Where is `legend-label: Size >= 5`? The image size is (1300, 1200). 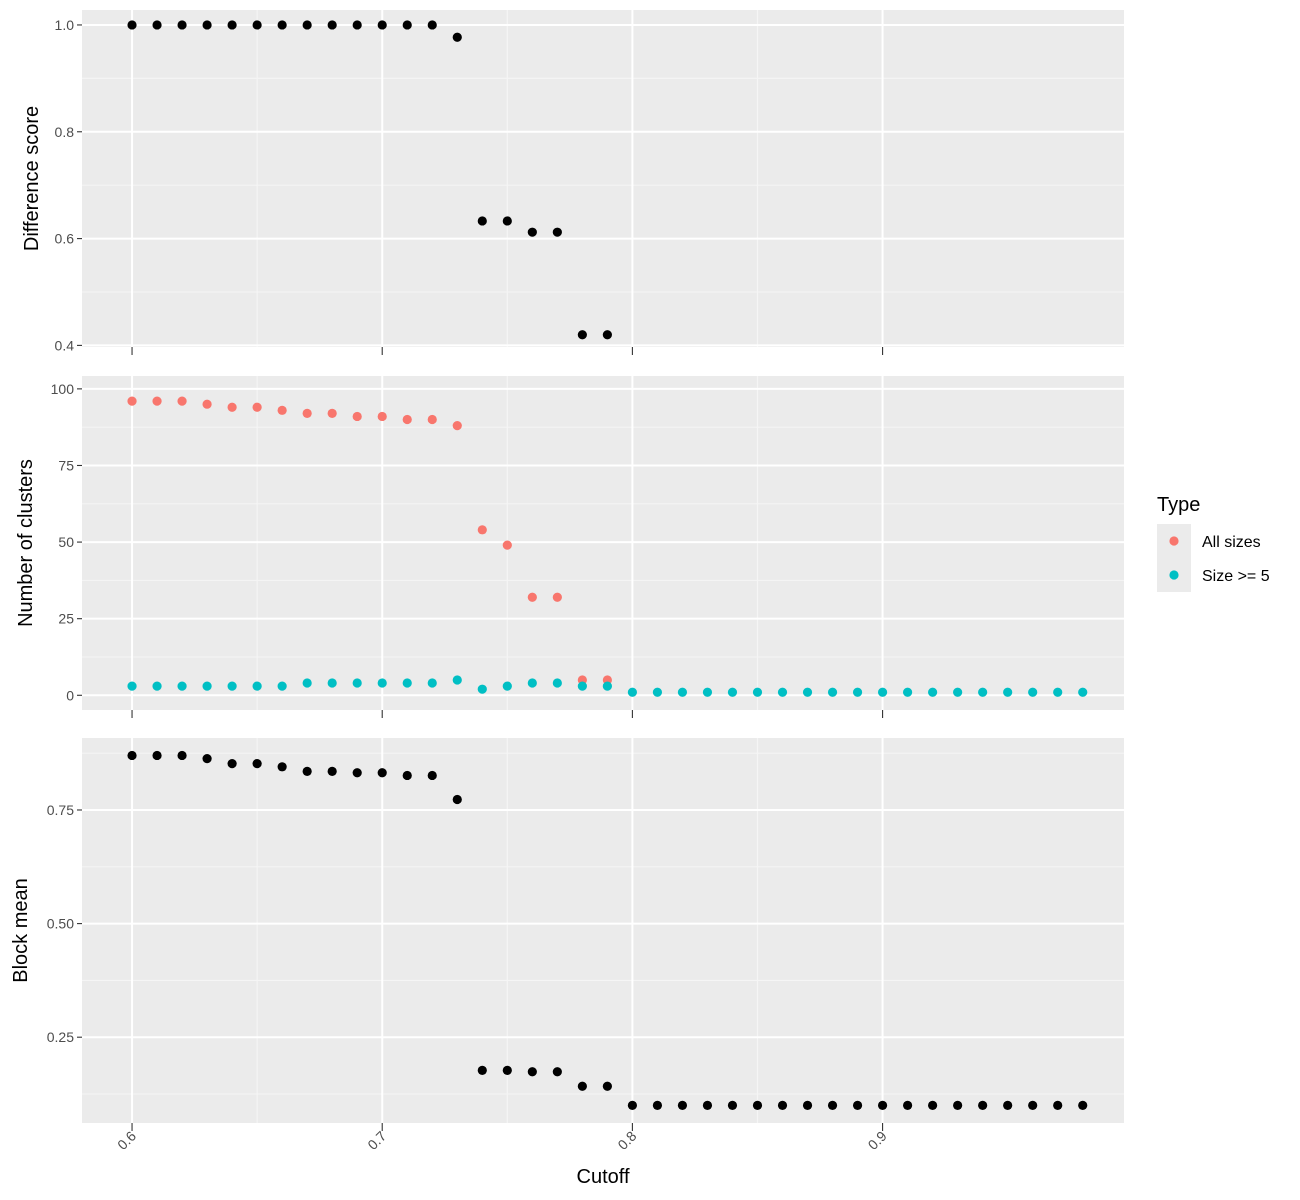
legend-label: Size >= 5 is located at coordinates (1236, 576).